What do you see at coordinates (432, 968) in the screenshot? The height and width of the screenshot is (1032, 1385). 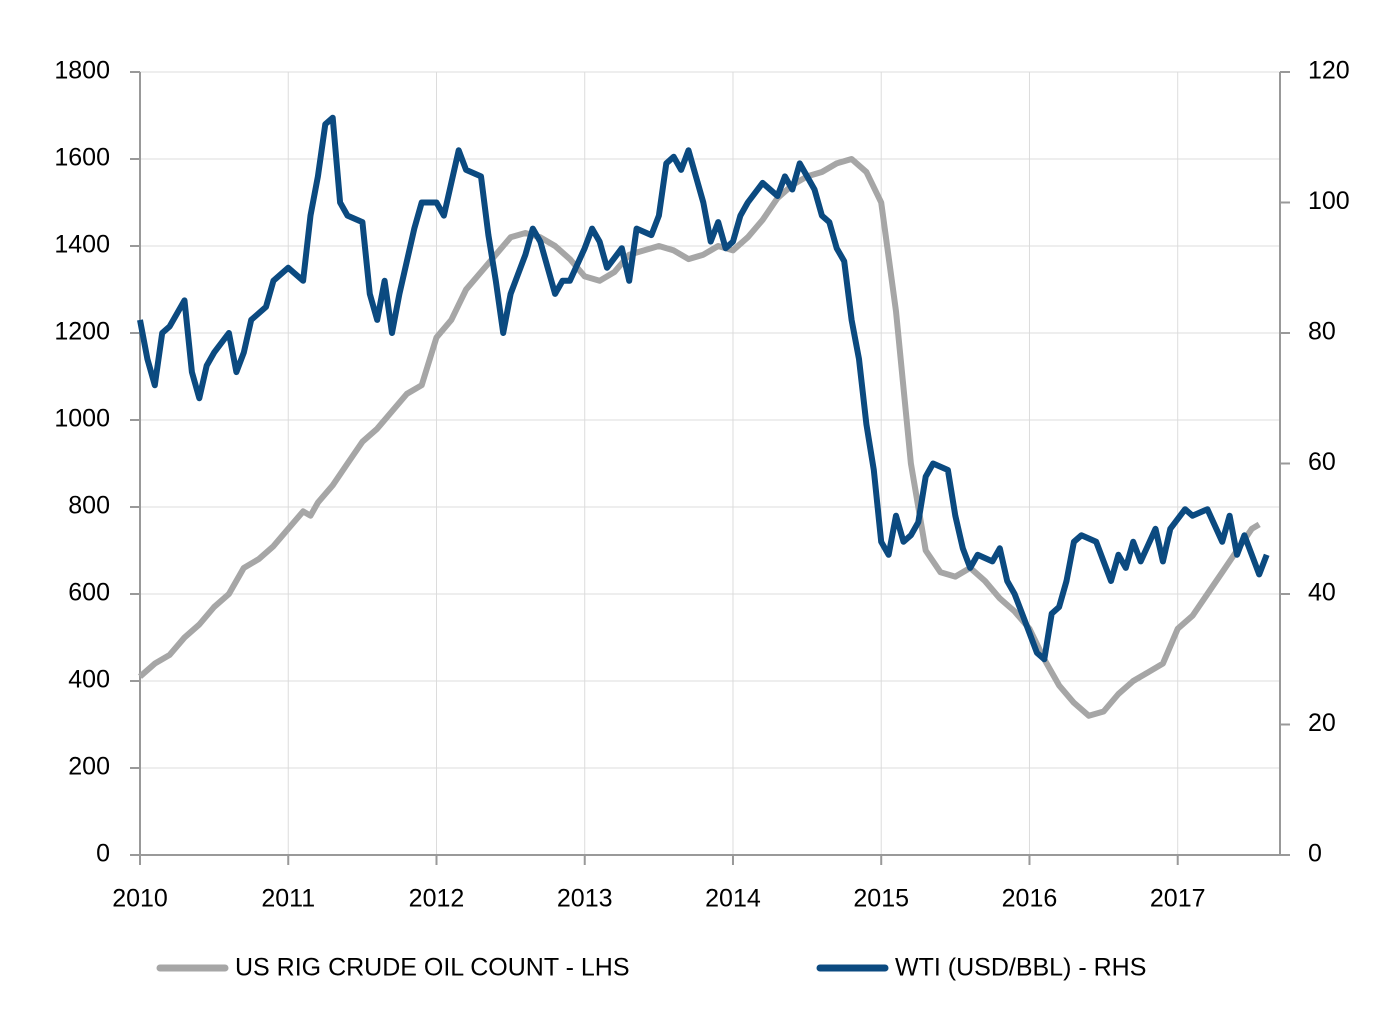 I see `legend-label: US RIG CRUDE OIL COUNT - LHS` at bounding box center [432, 968].